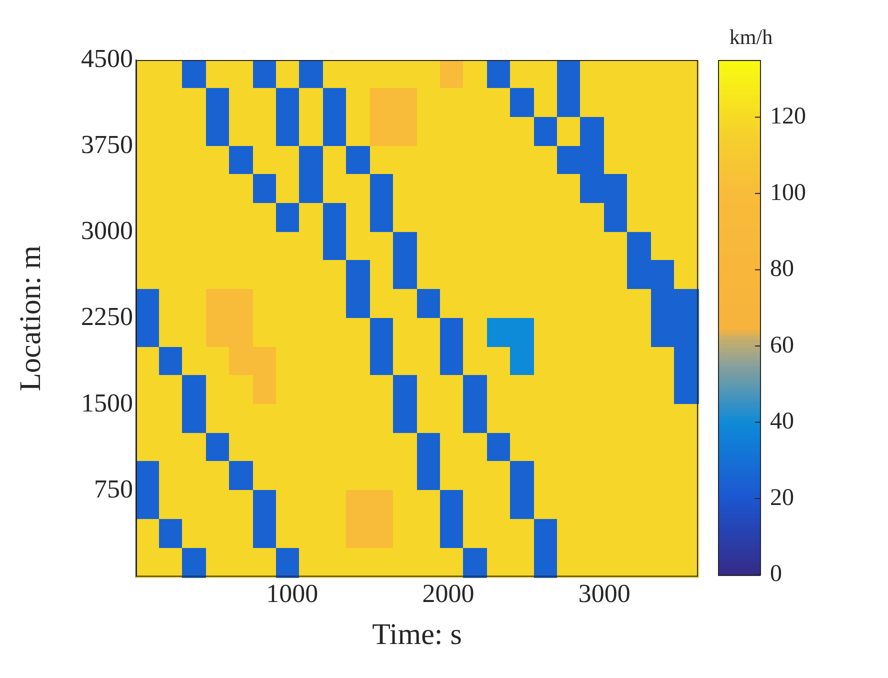 Image resolution: width=888 pixels, height=678 pixels. Describe the element at coordinates (417, 634) in the screenshot. I see `x-axis-title: Time: s` at that location.